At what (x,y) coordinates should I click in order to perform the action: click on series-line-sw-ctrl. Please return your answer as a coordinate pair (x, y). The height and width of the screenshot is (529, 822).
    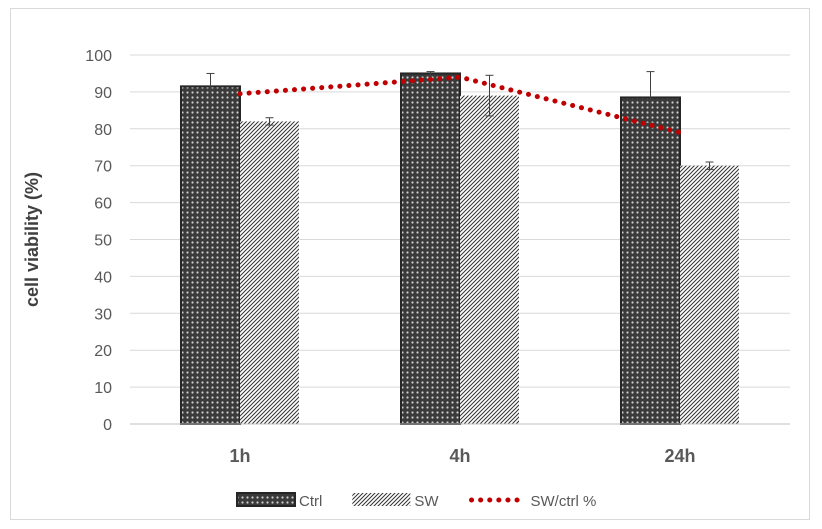
    Looking at the image, I should click on (460, 104).